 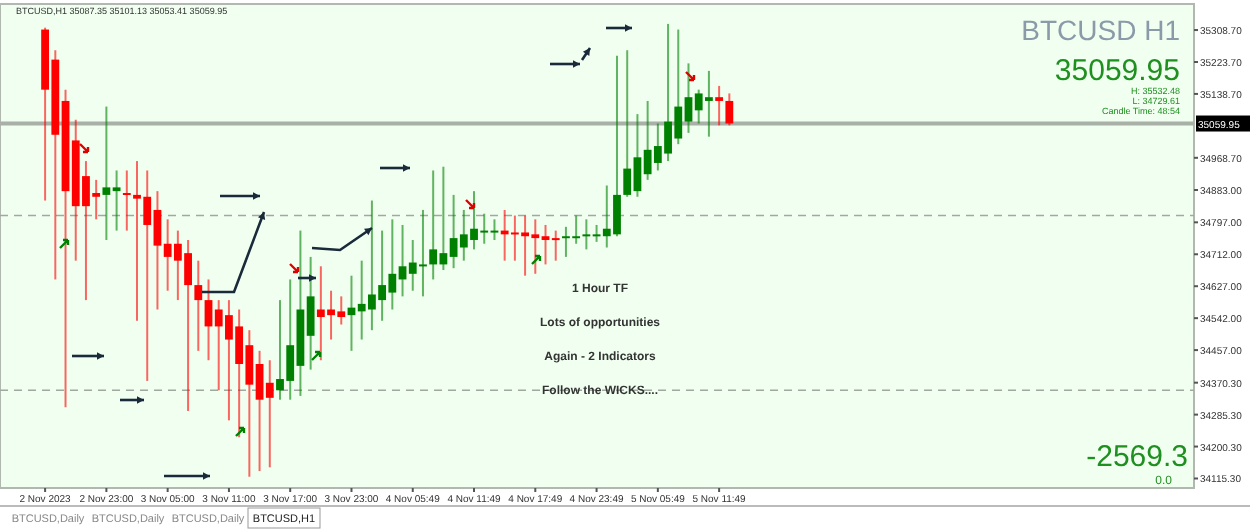 I want to click on chart-title: BTCUSD H1, so click(x=1101, y=30).